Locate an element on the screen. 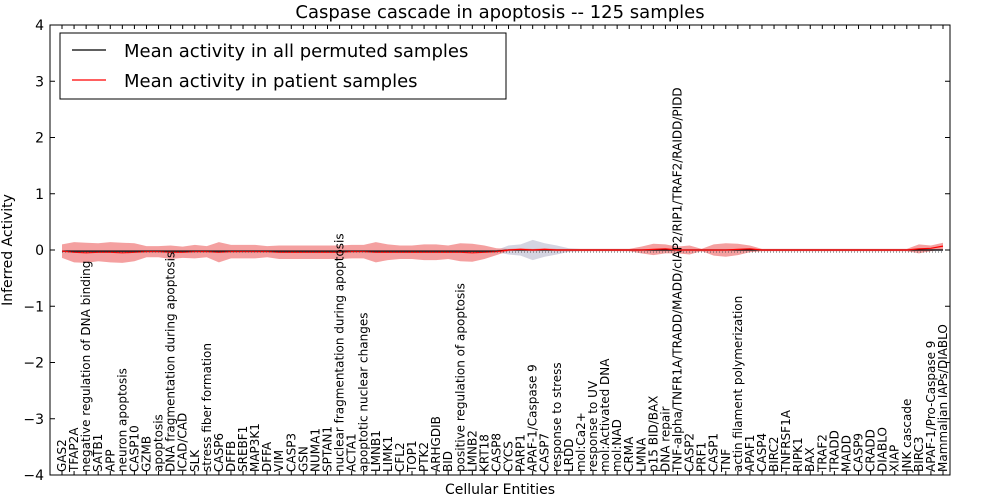 The image size is (1000, 500). x-tick-label: TRAF2 is located at coordinates (822, 453).